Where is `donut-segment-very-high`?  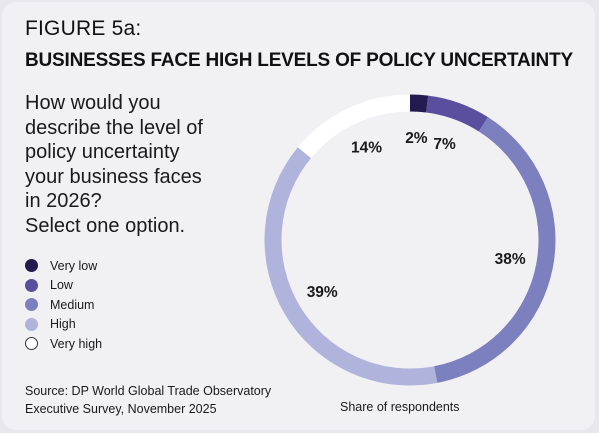 donut-segment-very-high is located at coordinates (354, 126).